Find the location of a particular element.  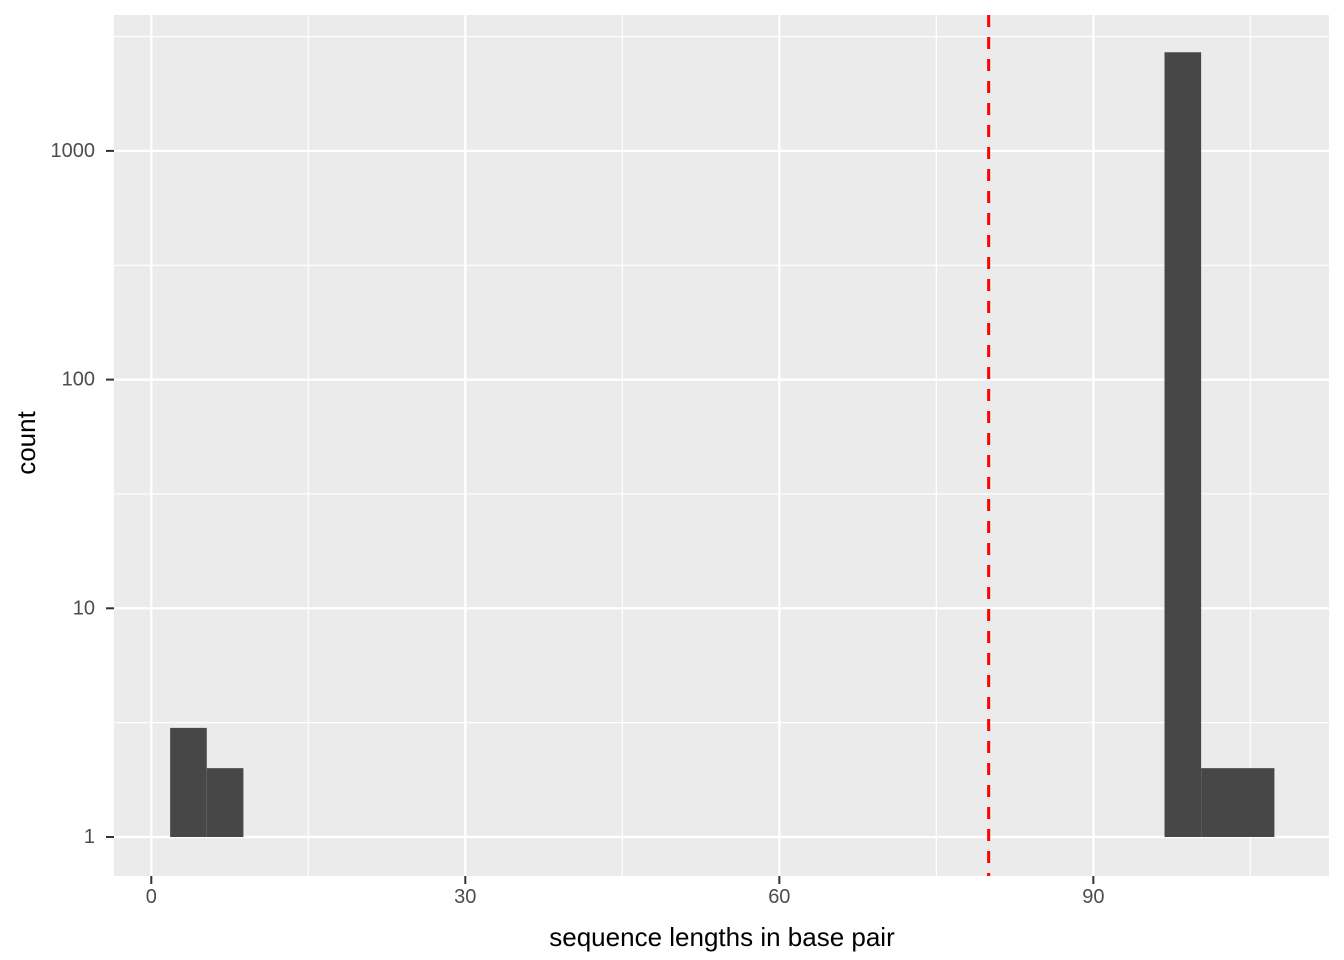

x-axis-title: sequence lengths in base pair is located at coordinates (722, 937).